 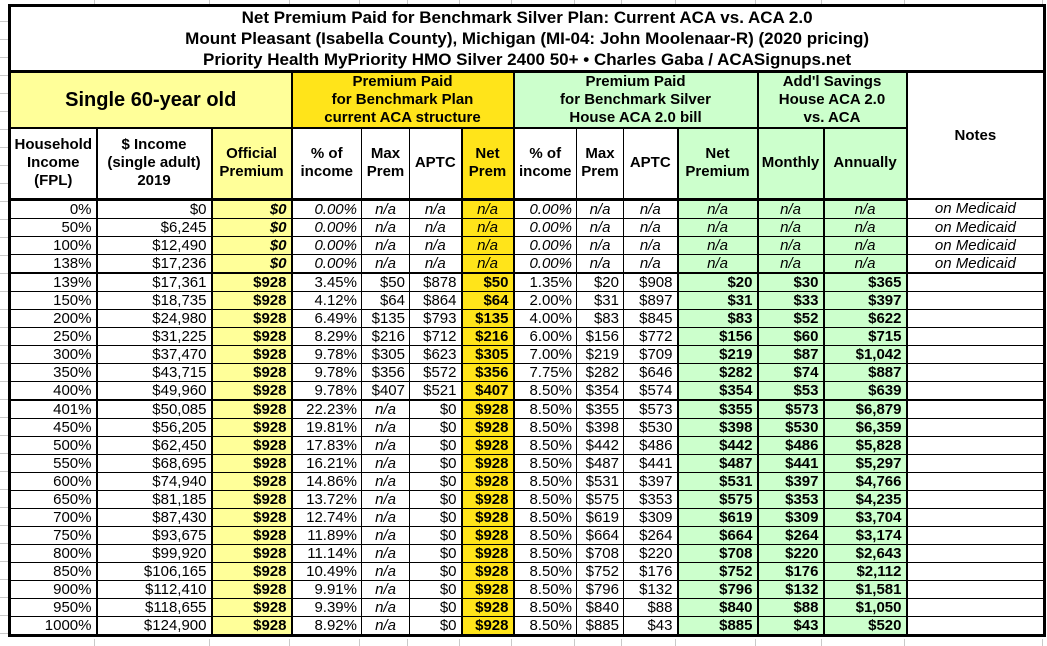 I want to click on cell-monthly: $88, so click(x=790, y=607).